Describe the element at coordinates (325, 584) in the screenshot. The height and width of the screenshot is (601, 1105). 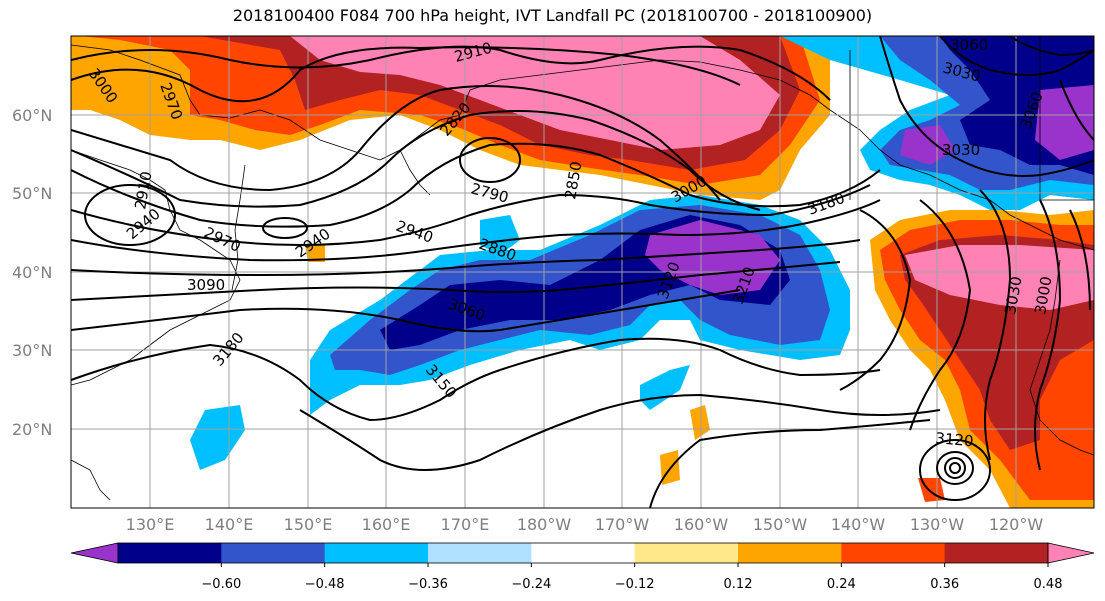
I see `colorbar-tick-label: −0.48` at that location.